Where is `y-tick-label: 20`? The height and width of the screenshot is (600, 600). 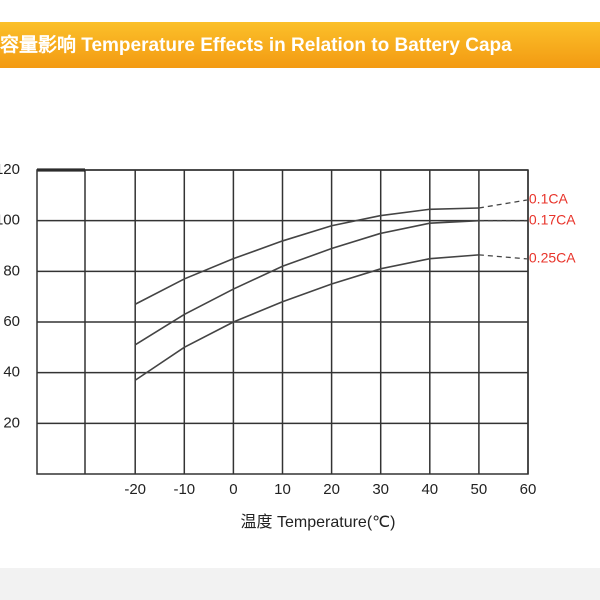
y-tick-label: 20 is located at coordinates (11, 422).